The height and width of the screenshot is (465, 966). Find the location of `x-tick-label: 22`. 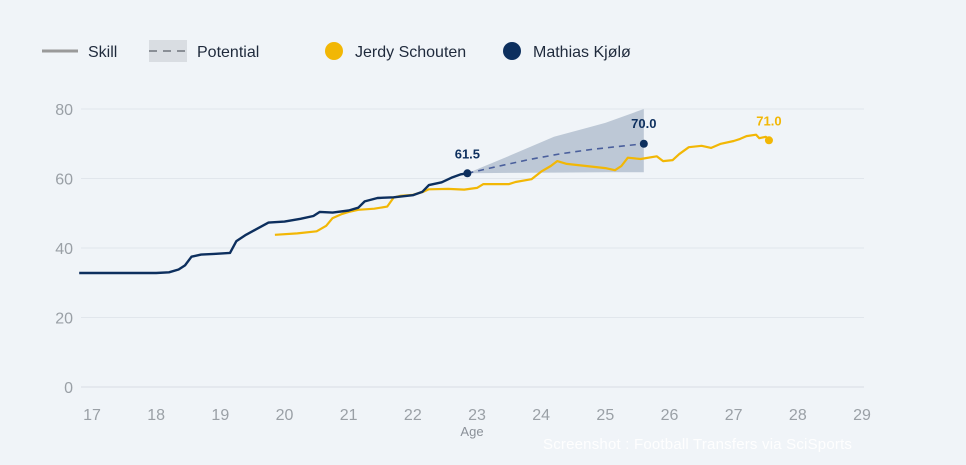

x-tick-label: 22 is located at coordinates (413, 415).